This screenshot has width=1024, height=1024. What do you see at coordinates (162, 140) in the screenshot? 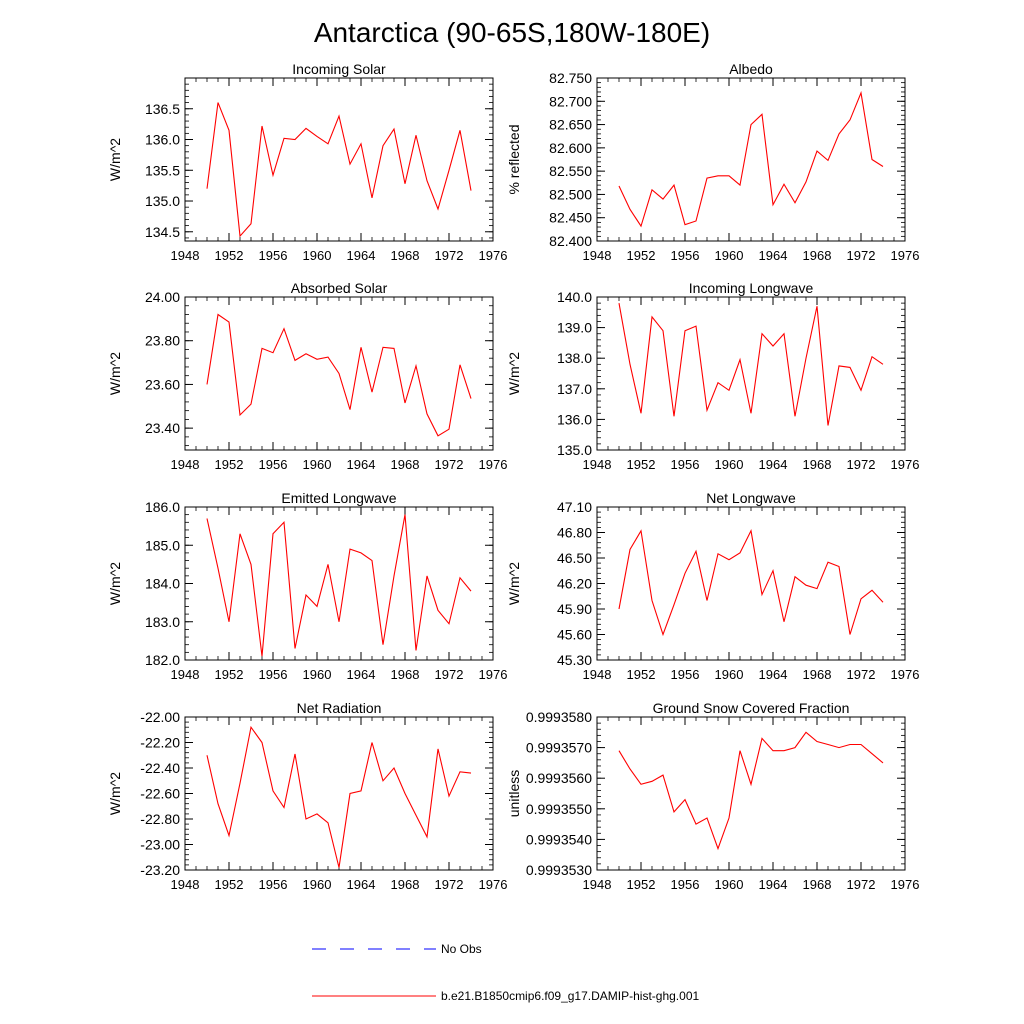
I see `y-tick-label: 136.0` at bounding box center [162, 140].